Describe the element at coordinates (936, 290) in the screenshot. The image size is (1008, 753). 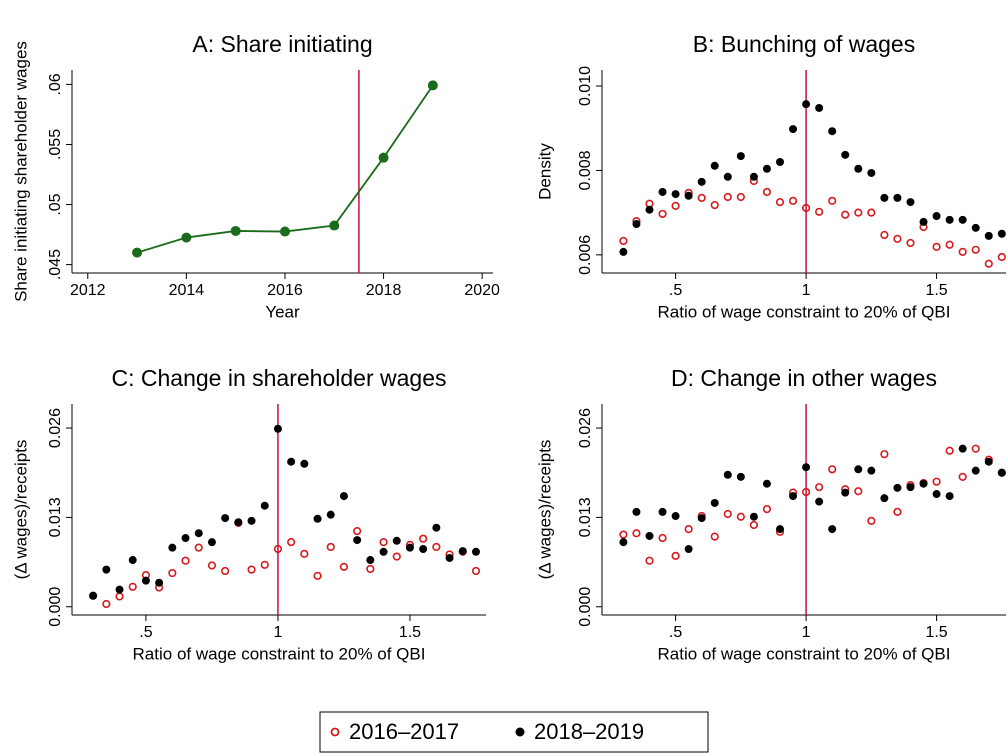
I see `x-tick-label: 1.5` at that location.